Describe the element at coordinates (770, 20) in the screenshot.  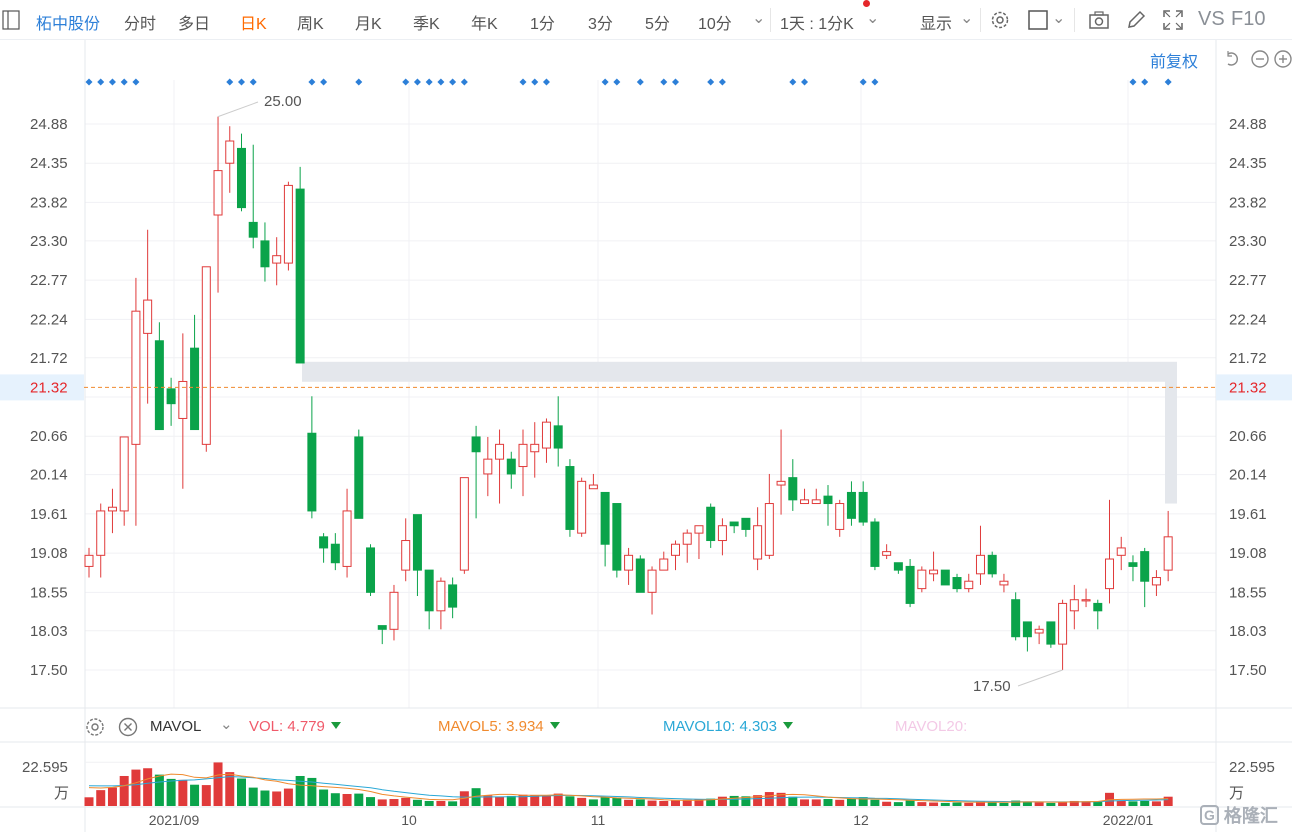
I see `toolbar-divider` at that location.